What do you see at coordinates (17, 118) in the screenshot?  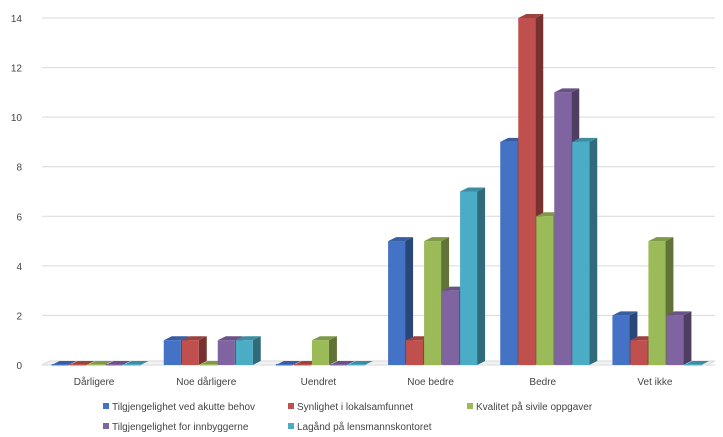 I see `y-tick-label: 10` at bounding box center [17, 118].